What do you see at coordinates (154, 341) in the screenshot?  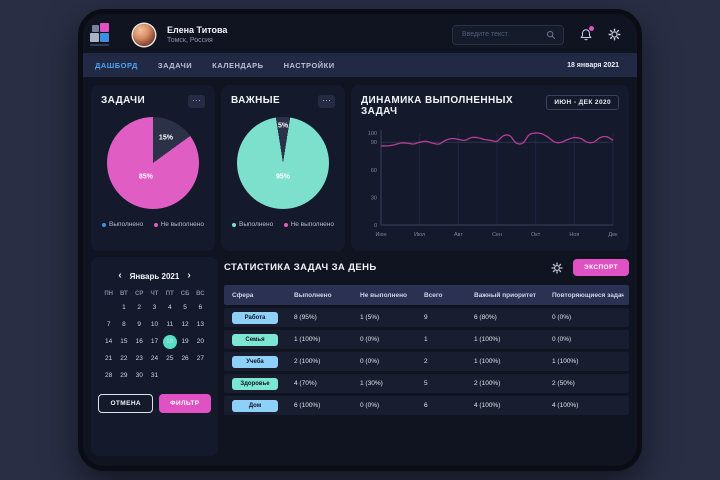 I see `calendar-day: 17` at bounding box center [154, 341].